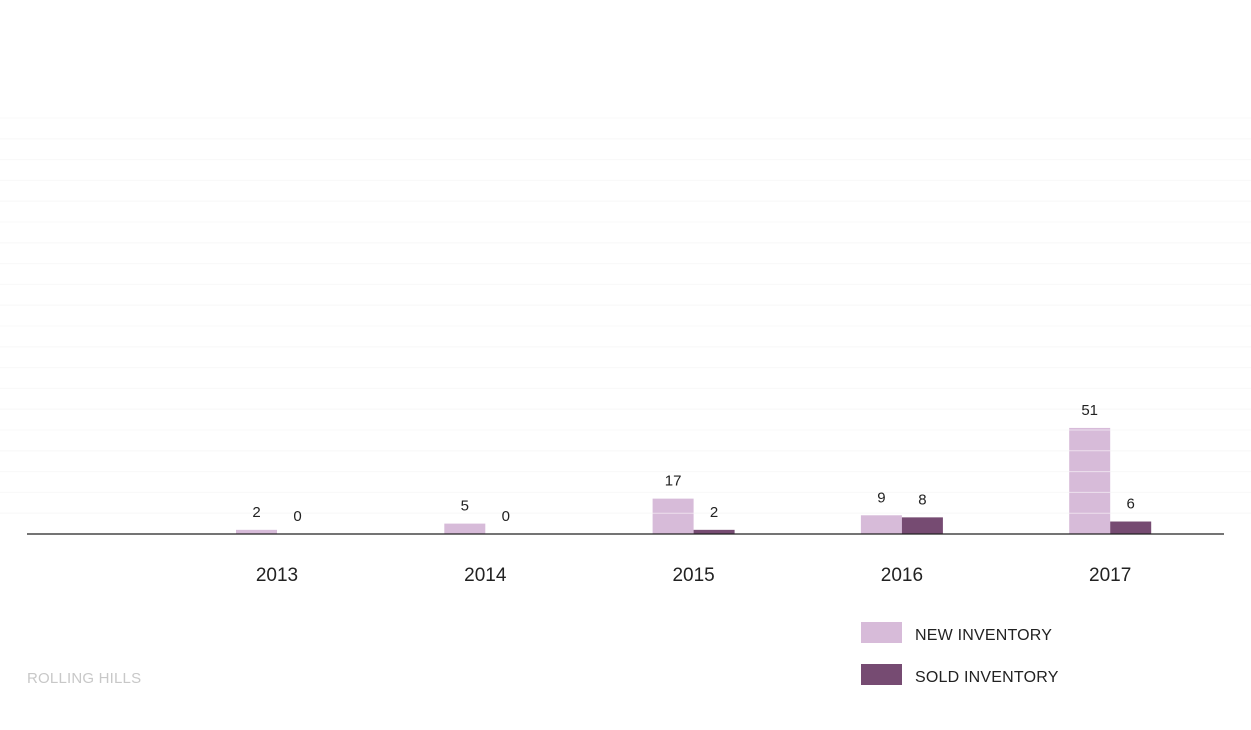 This screenshot has width=1251, height=730. I want to click on bar-new-2013, so click(256, 531).